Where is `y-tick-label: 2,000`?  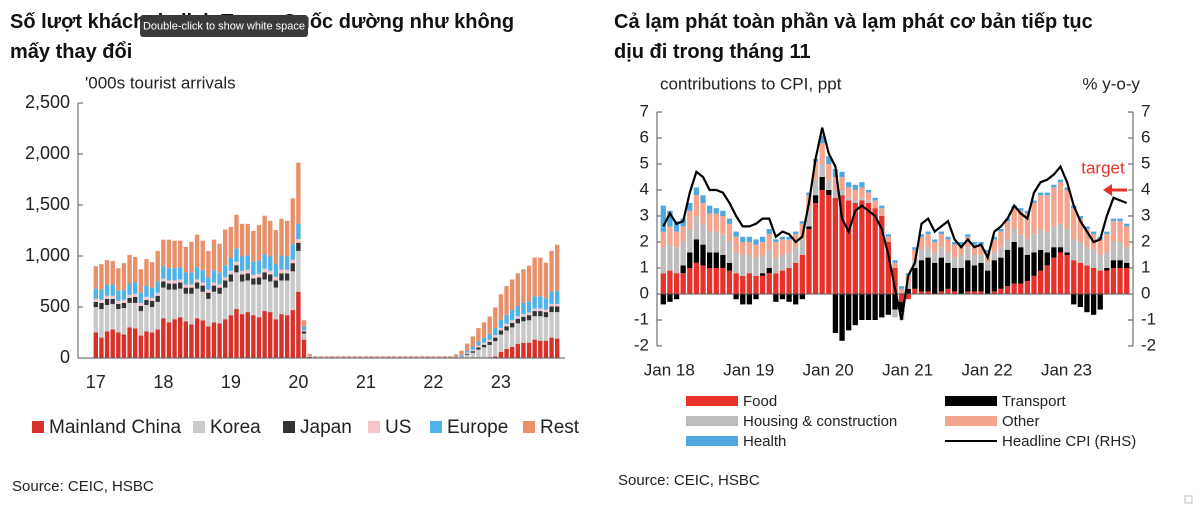
y-tick-label: 2,000 is located at coordinates (47, 153).